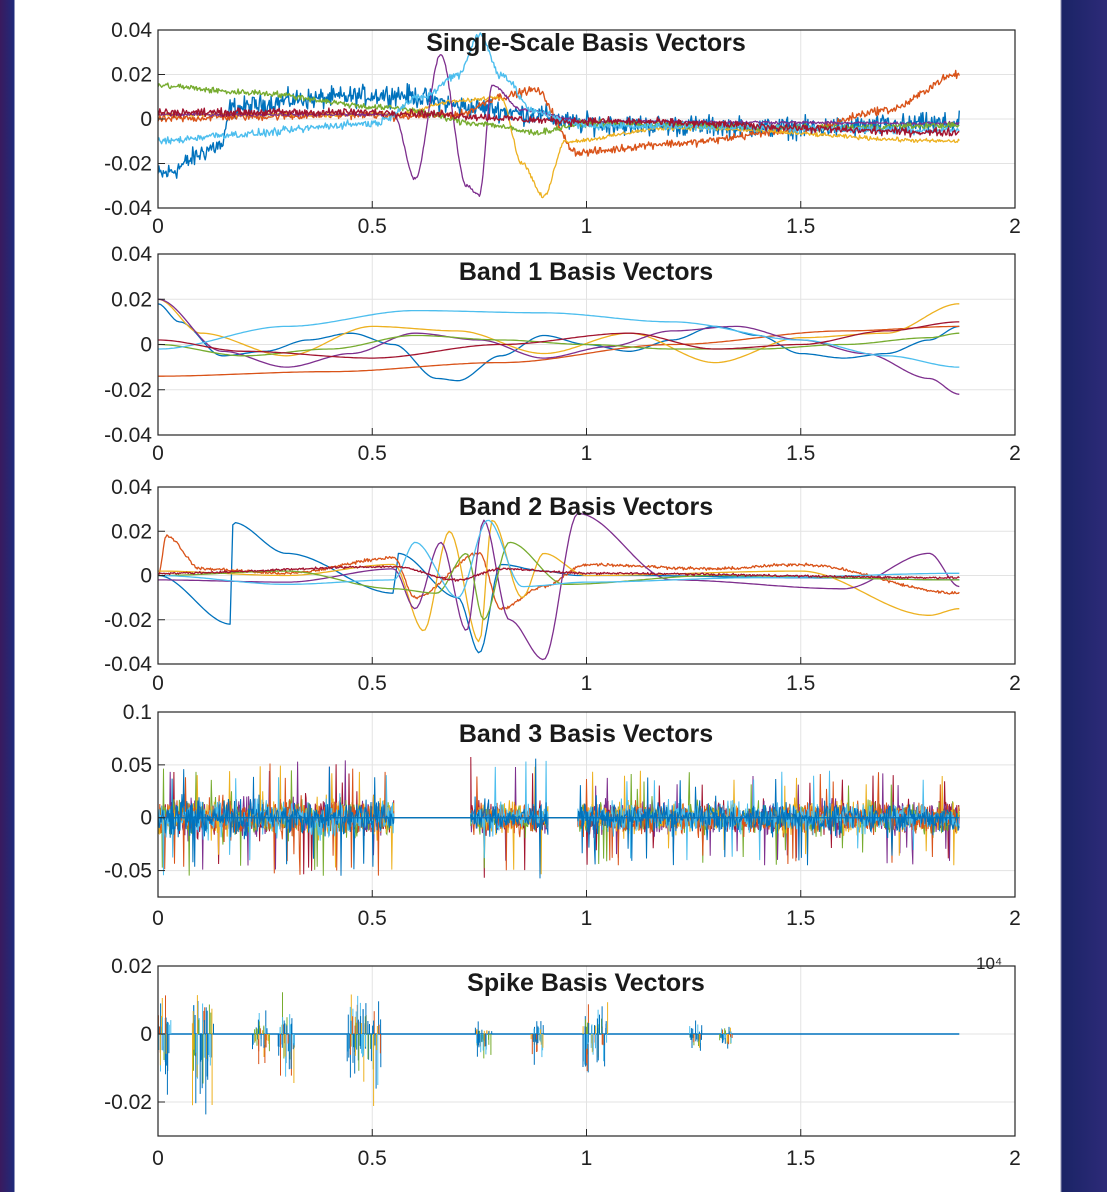 This screenshot has width=1107, height=1192. I want to click on panel-spike: Spike Basis Vectors 0 0.5 1 1.5 2 0.02 0 -0.02, so click(562, 1062).